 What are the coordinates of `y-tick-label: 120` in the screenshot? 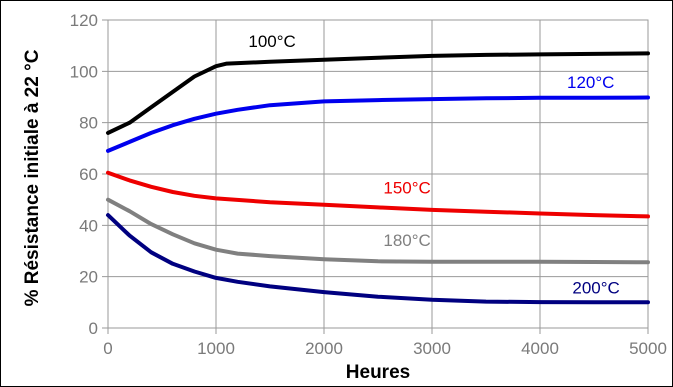 It's located at (84, 20).